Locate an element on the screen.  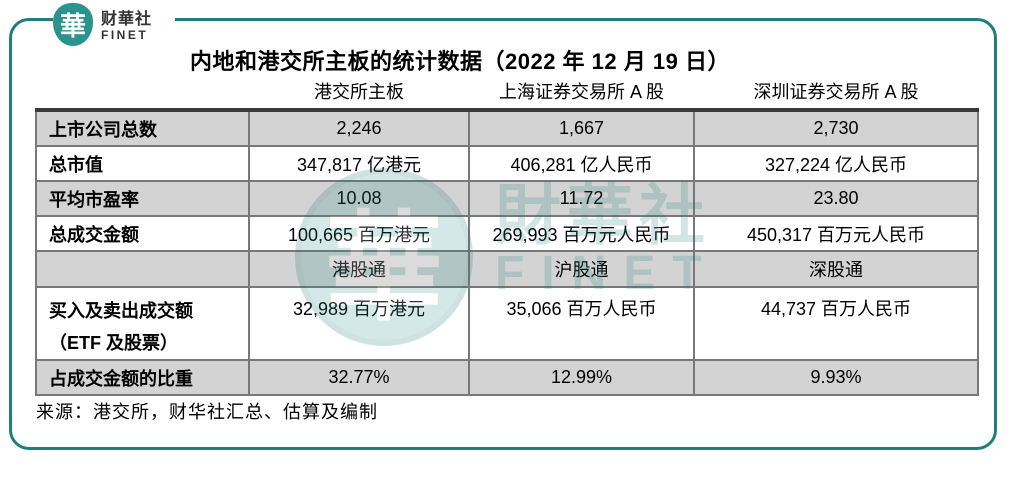
page-title: 内地和港交所主板的统计数据（2022 年 12 月 19 日） is located at coordinates (460, 61).